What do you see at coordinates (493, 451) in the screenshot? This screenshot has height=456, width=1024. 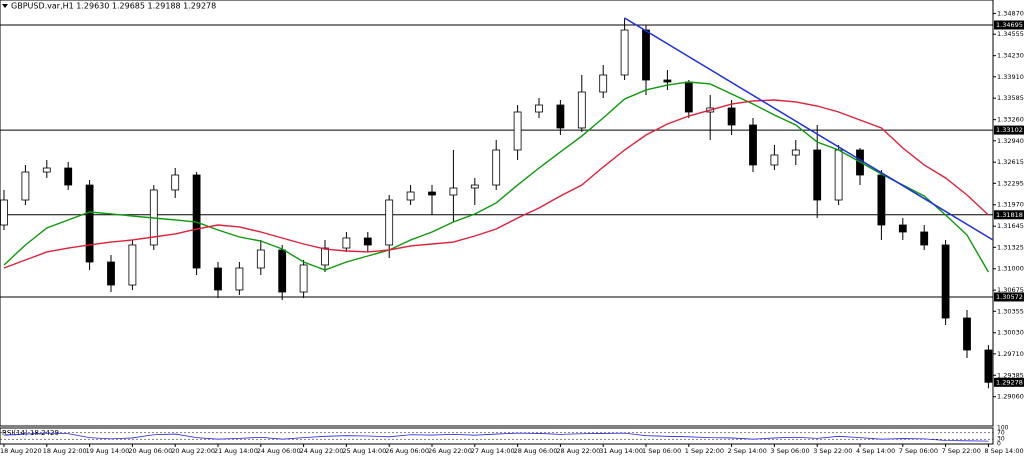 I see `x-tick-label: 27 Aug 14:00` at bounding box center [493, 451].